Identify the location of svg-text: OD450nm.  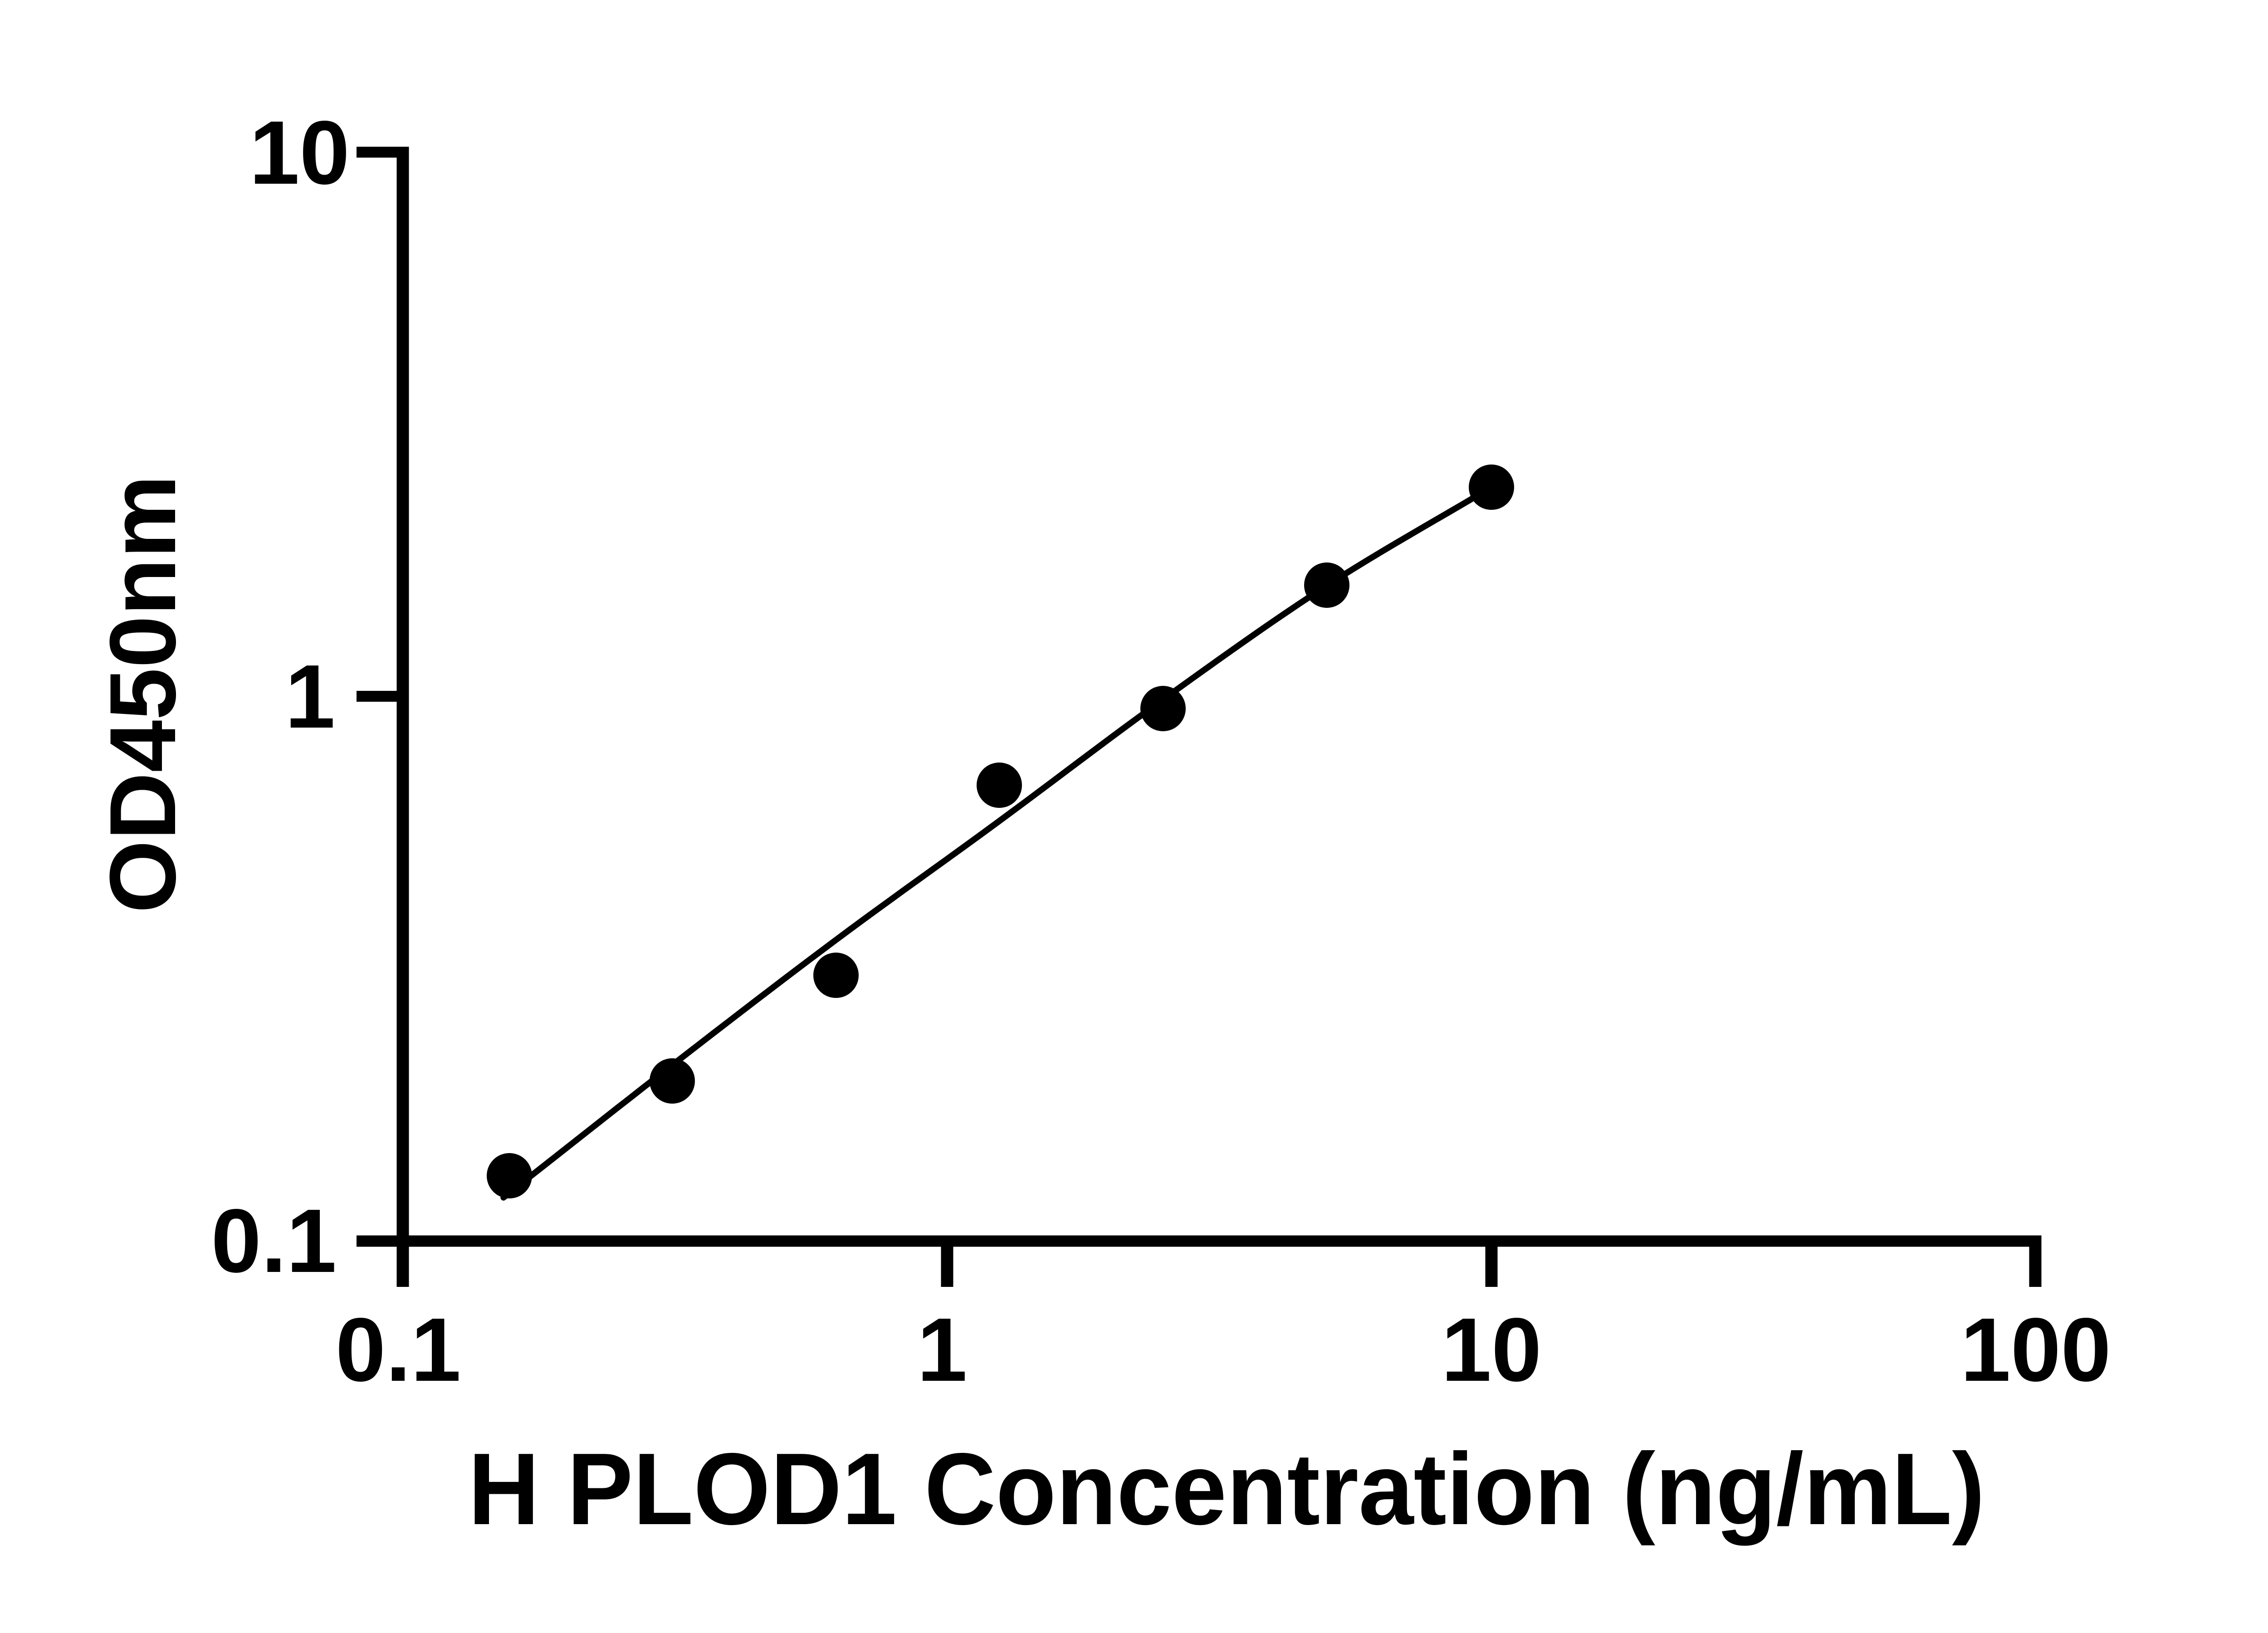
(143, 694).